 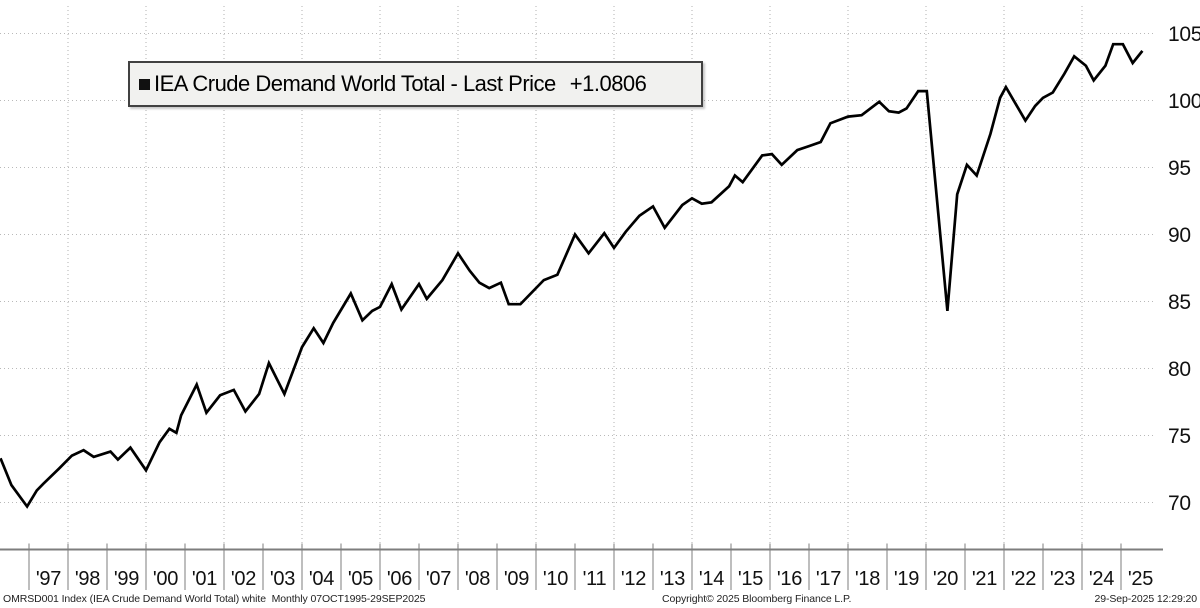 What do you see at coordinates (672, 579) in the screenshot?
I see `x-tick-label: '13` at bounding box center [672, 579].